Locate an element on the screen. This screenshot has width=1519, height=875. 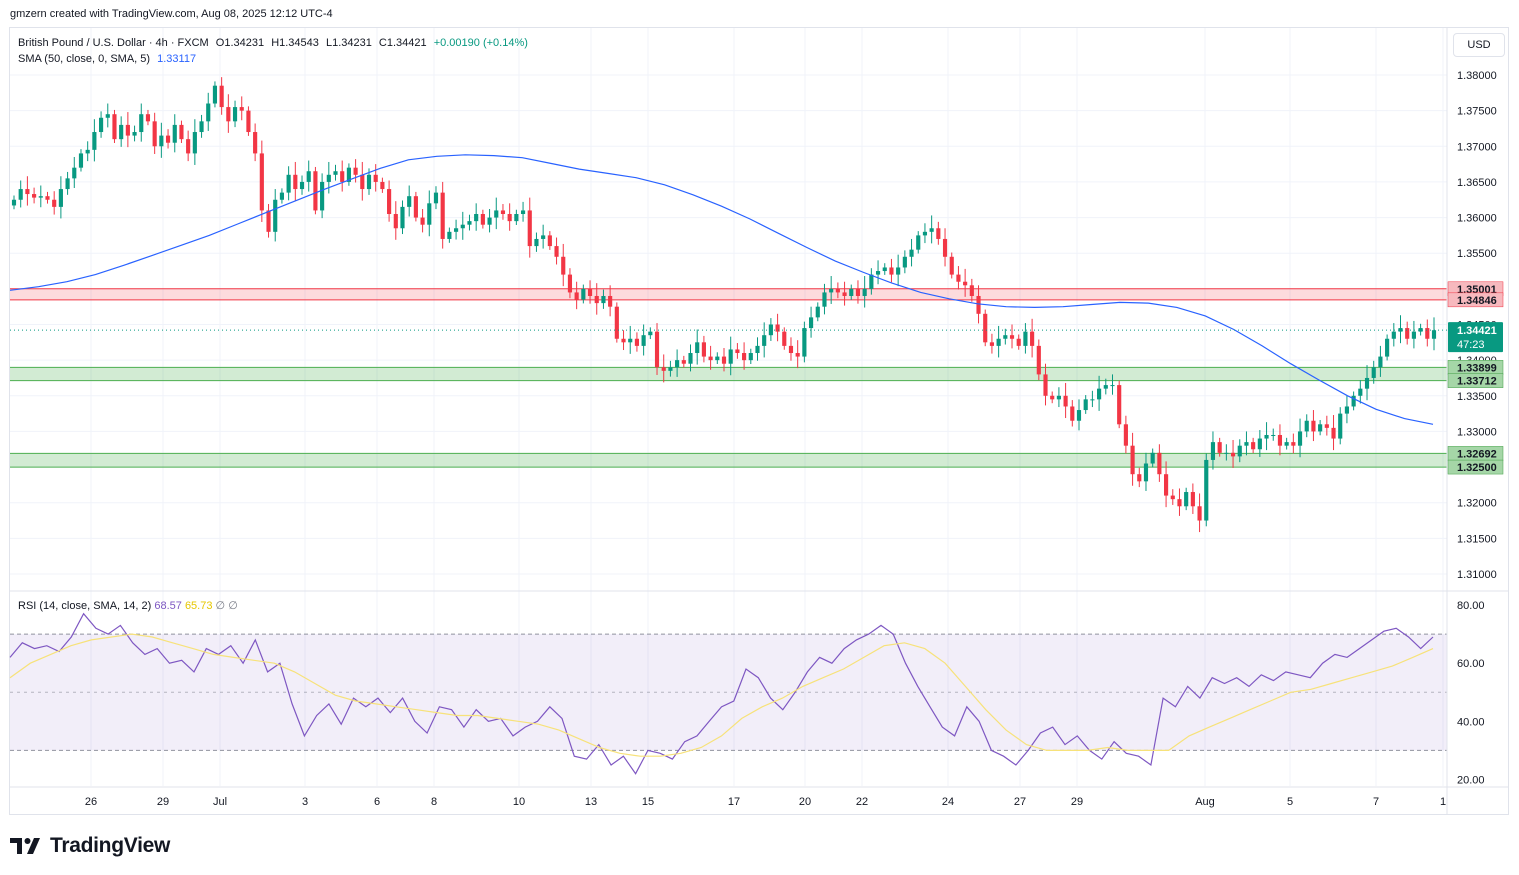
time-tick-label: 26 is located at coordinates (91, 802).